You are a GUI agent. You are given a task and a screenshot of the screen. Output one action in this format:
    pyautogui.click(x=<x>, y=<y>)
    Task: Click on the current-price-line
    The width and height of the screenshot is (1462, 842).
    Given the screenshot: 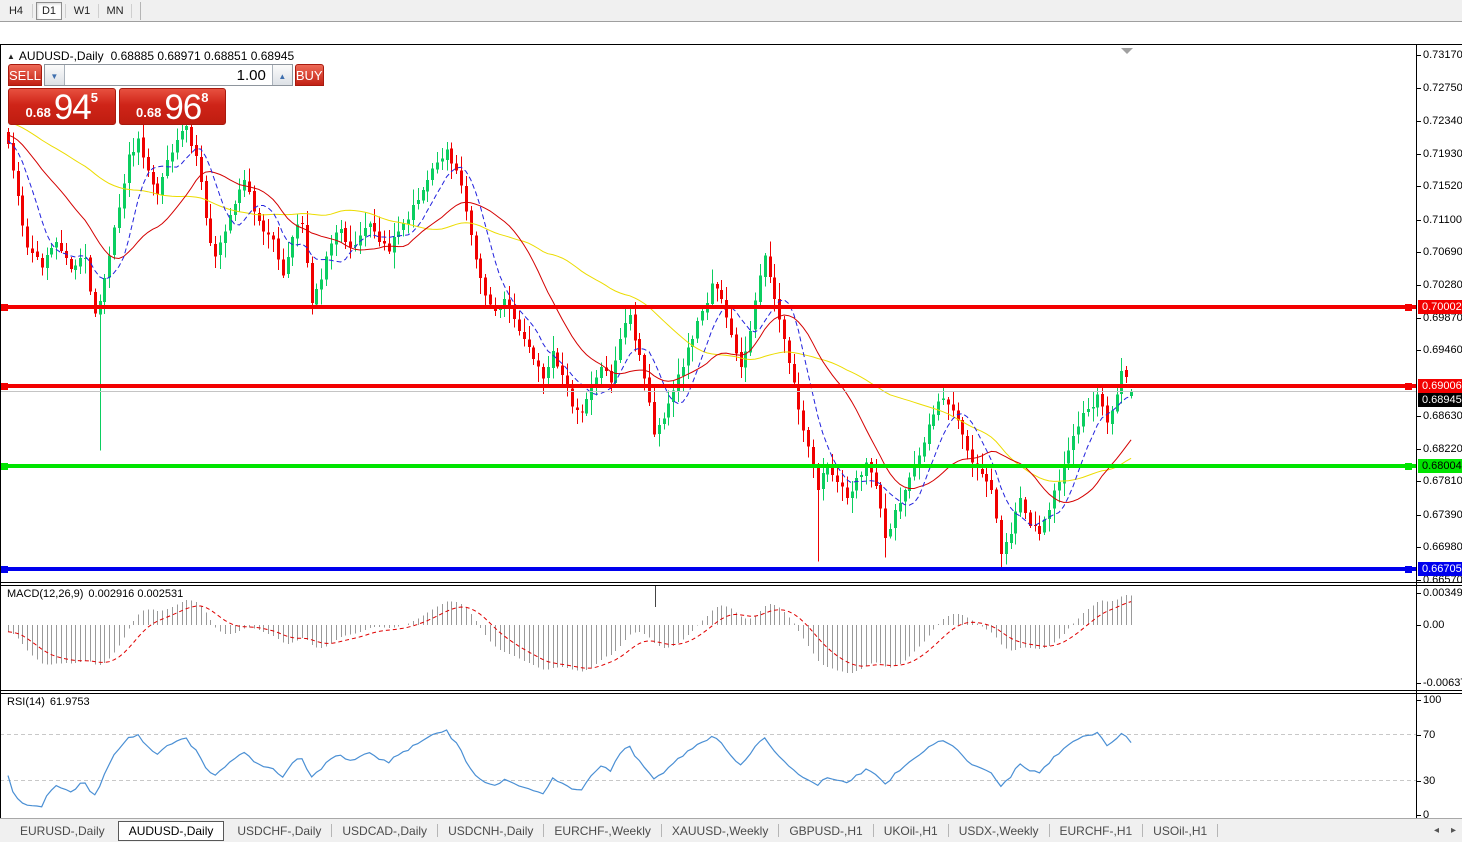 What is the action you would take?
    pyautogui.click(x=708, y=391)
    